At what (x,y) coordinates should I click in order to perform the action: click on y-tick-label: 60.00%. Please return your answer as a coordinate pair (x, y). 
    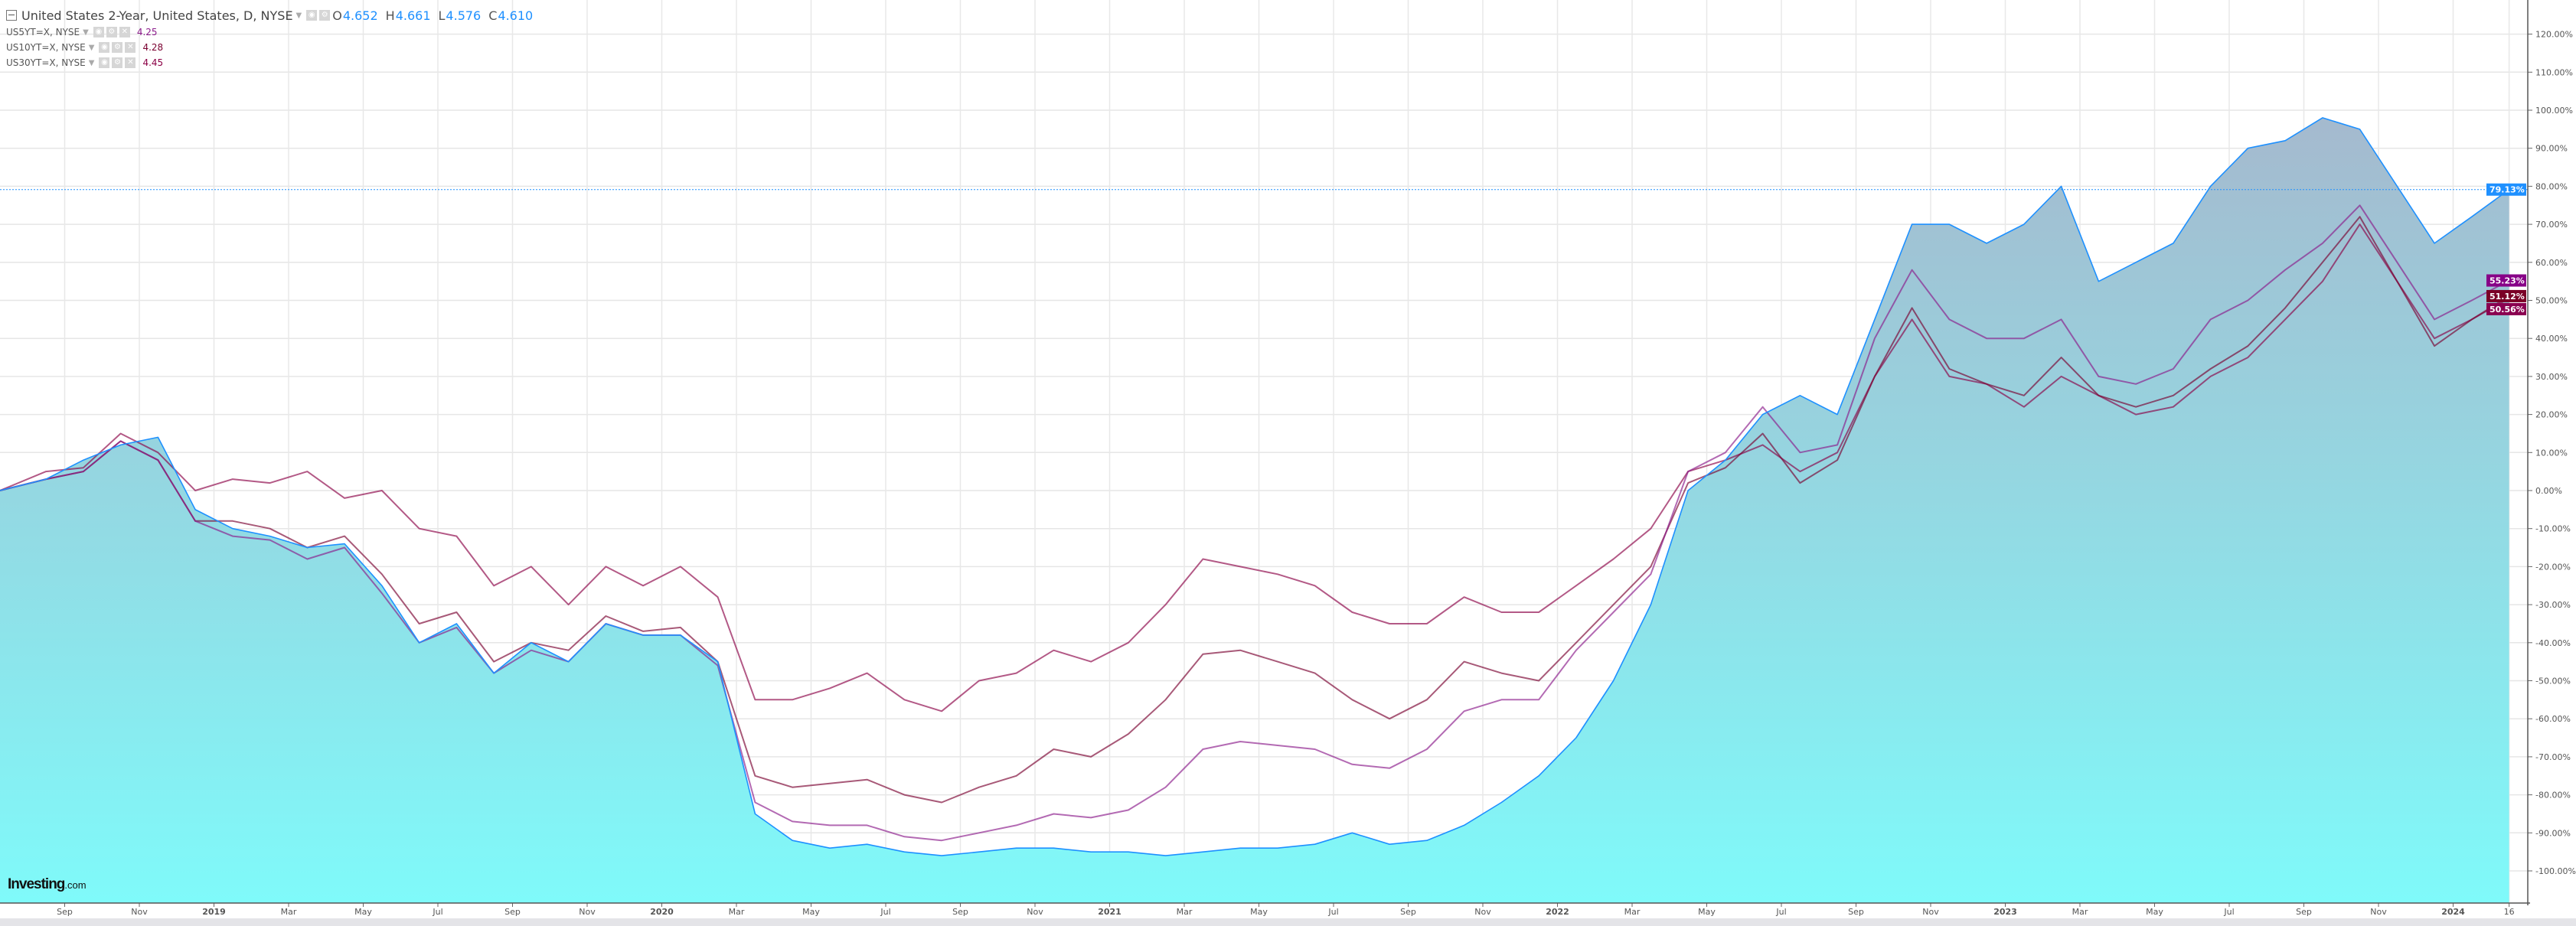
    Looking at the image, I should click on (2551, 263).